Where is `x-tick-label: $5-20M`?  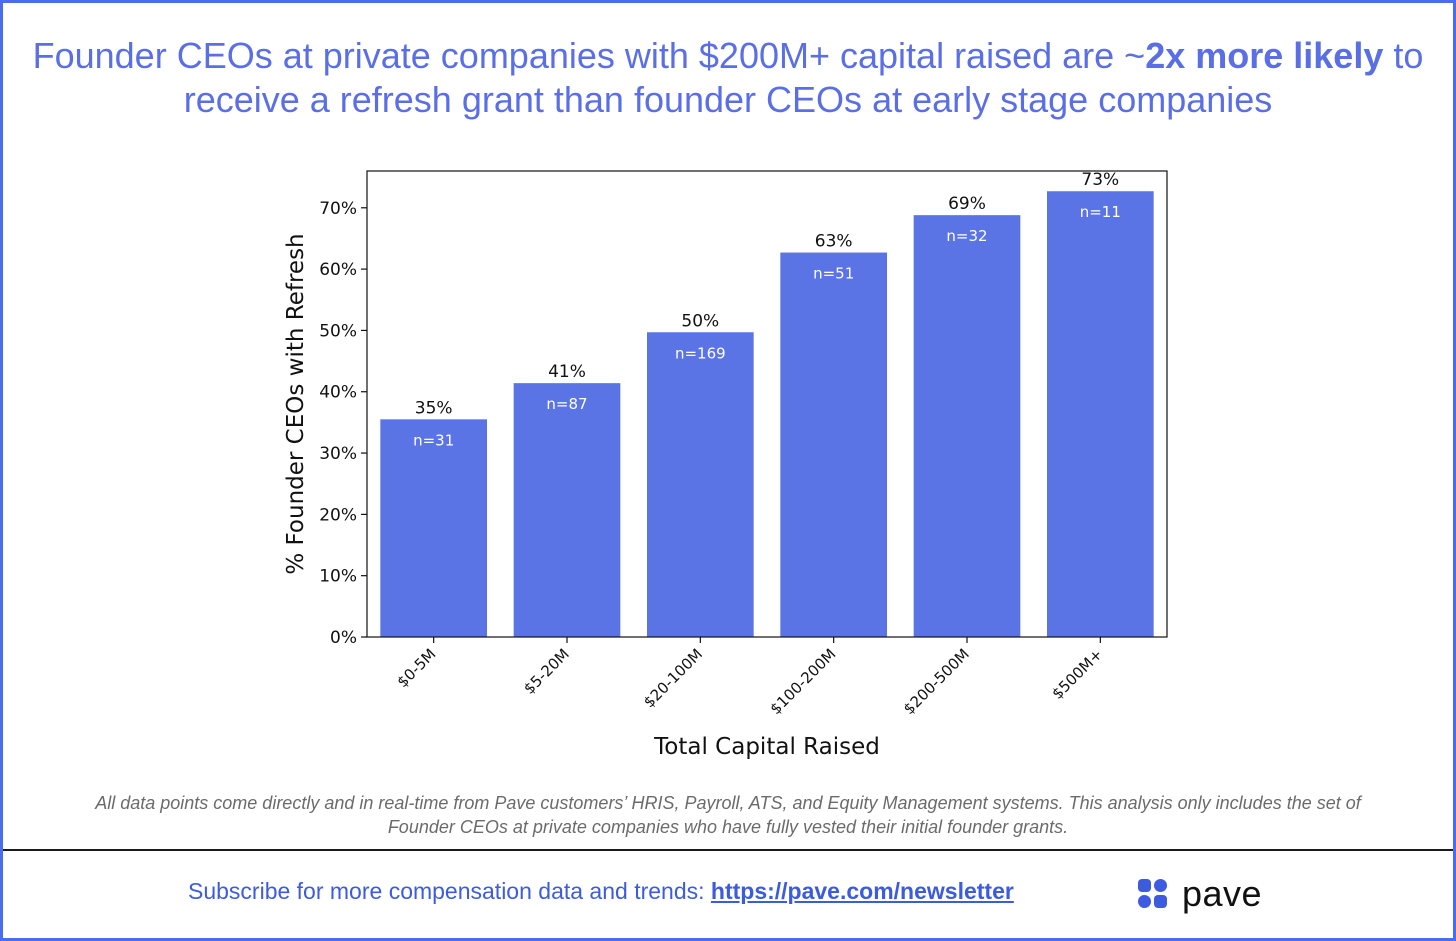 x-tick-label: $5-20M is located at coordinates (546, 671).